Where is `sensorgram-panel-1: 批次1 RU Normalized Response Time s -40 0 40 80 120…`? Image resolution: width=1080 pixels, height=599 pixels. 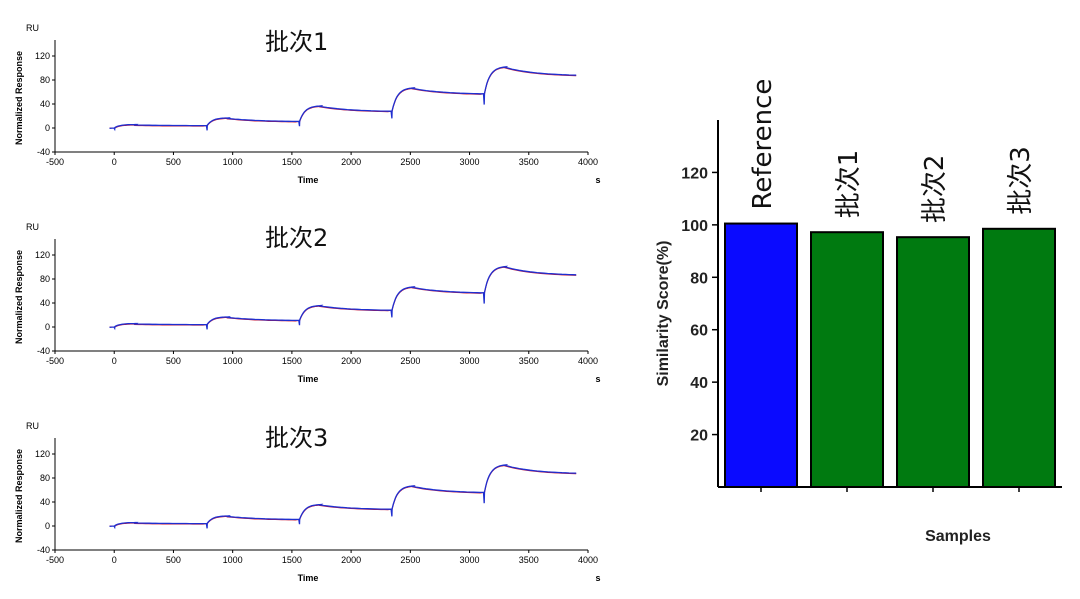 sensorgram-panel-1: 批次1 RU Normalized Response Time s -40 0 40 80 120… is located at coordinates (307, 104).